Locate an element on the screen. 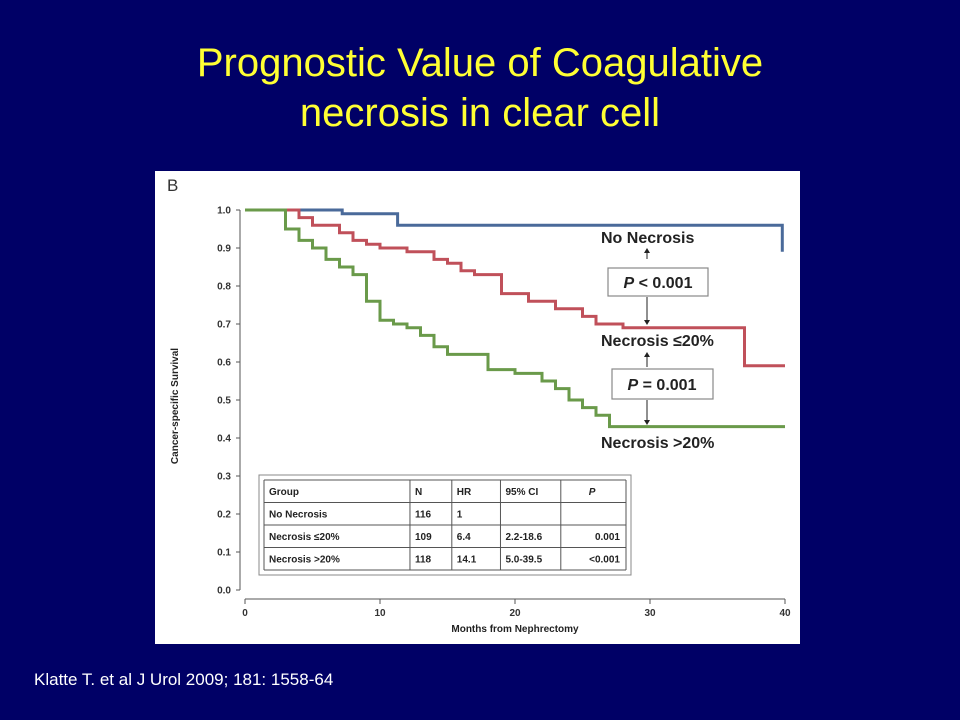 This screenshot has width=960, height=720. stats-table-header: N is located at coordinates (418, 492).